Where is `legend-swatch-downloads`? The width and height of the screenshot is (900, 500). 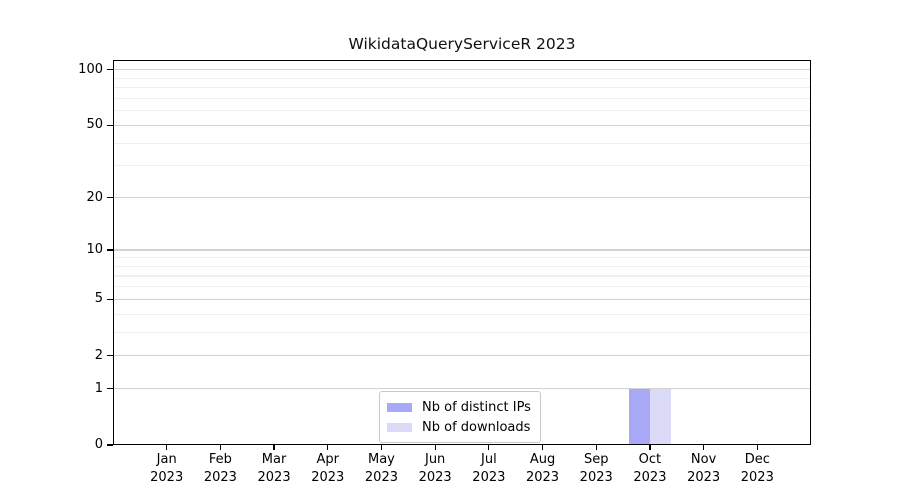
legend-swatch-downloads is located at coordinates (399, 427).